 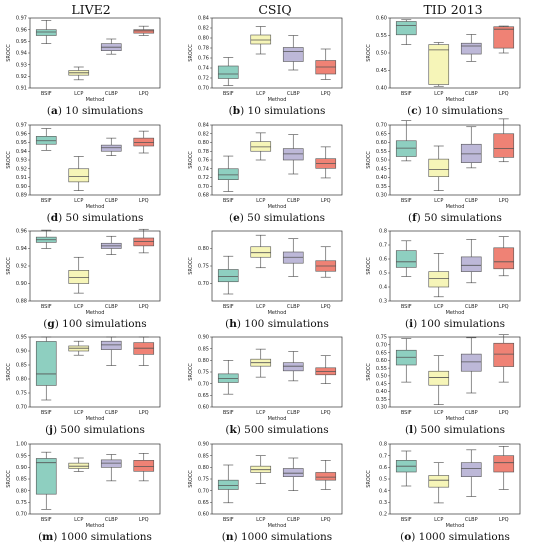 What do you see at coordinates (203, 79) in the screenshot?
I see `y-tick-label: 0.72` at bounding box center [203, 79].